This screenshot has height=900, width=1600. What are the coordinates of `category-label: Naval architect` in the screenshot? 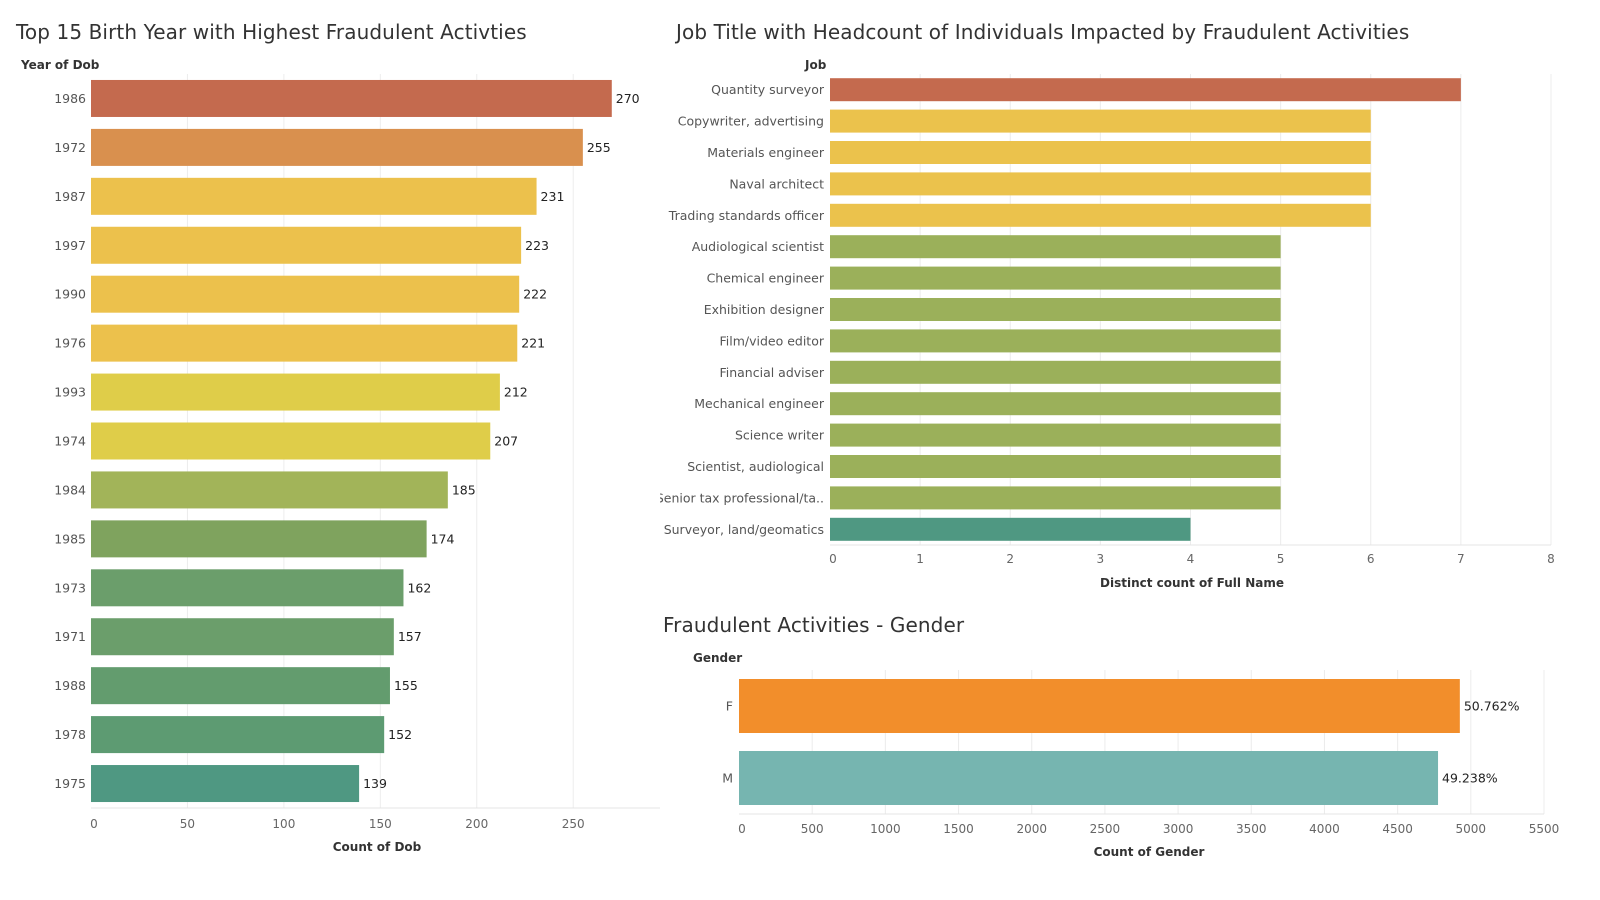 It's located at (776, 183).